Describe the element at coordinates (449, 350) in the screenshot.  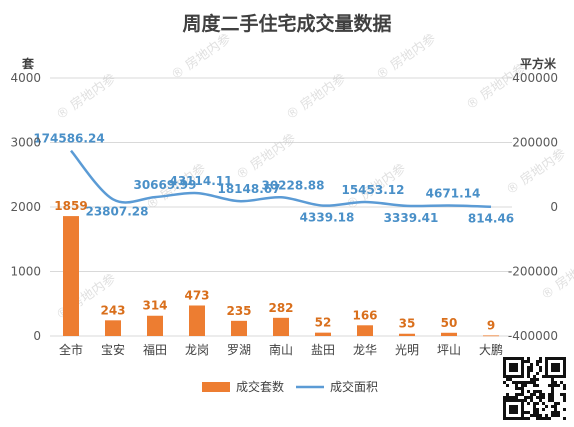
I see `category-label: 坪山` at that location.